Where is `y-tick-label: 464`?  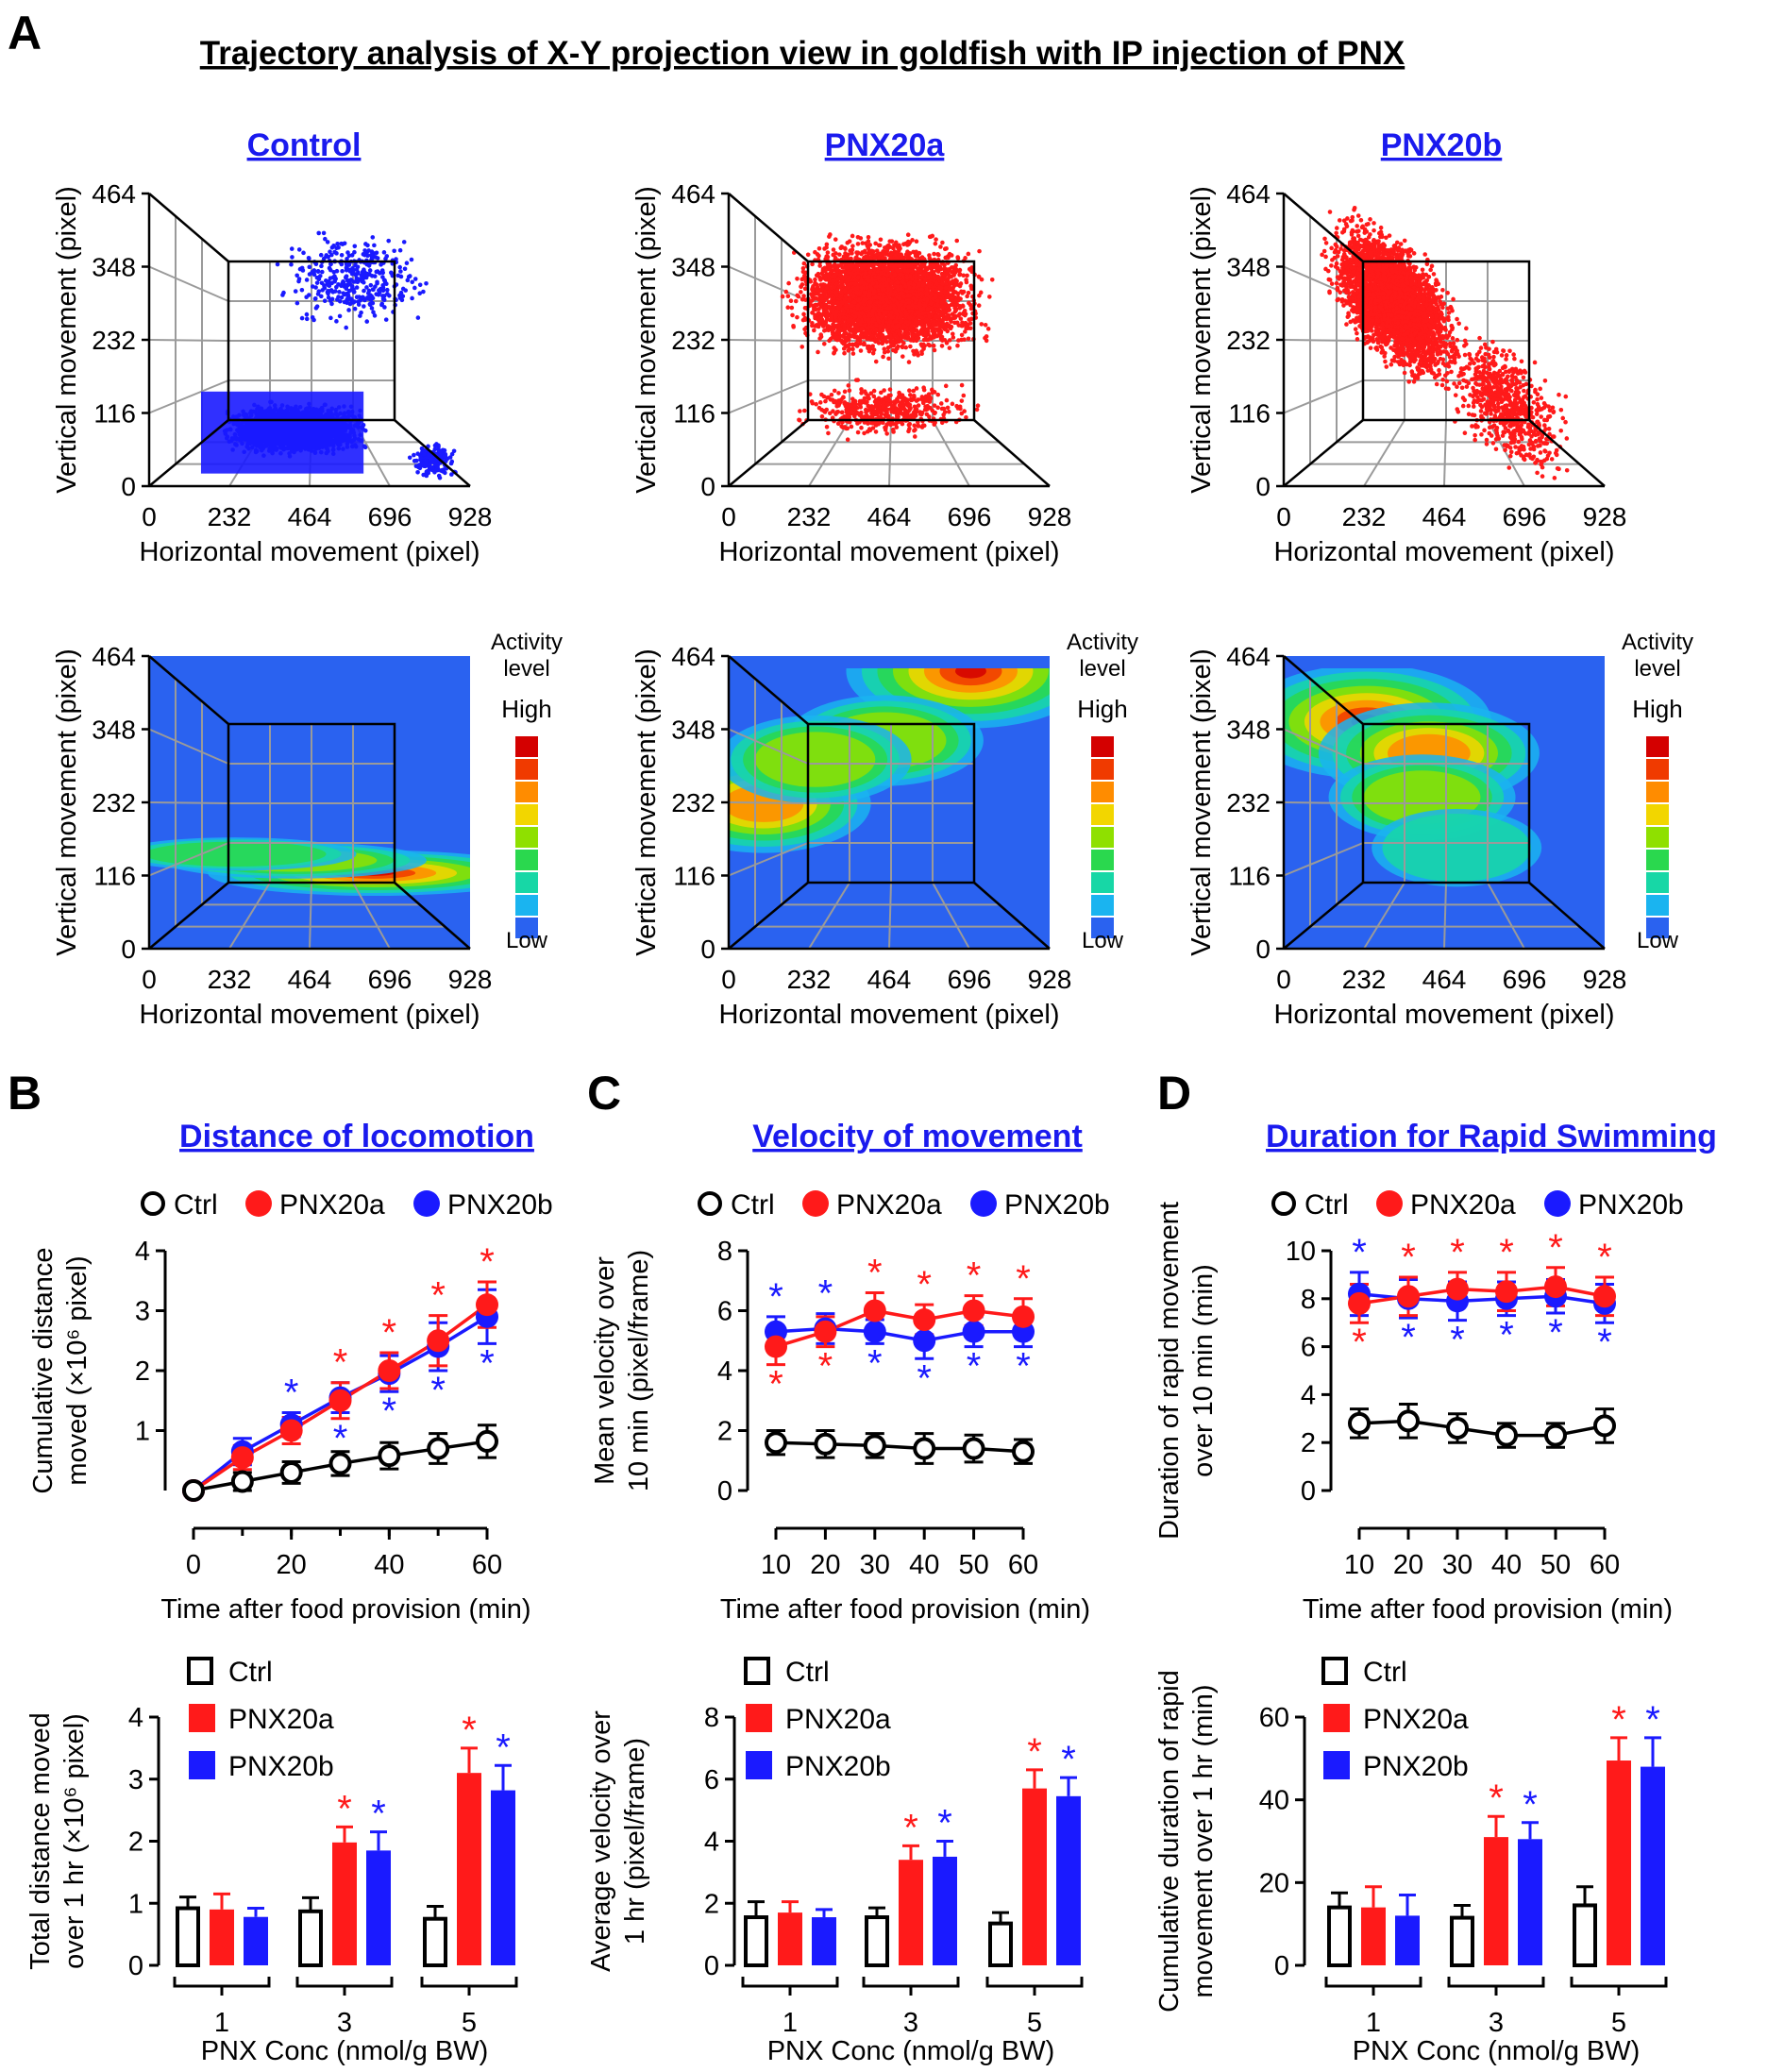
y-tick-label: 464 is located at coordinates (114, 656).